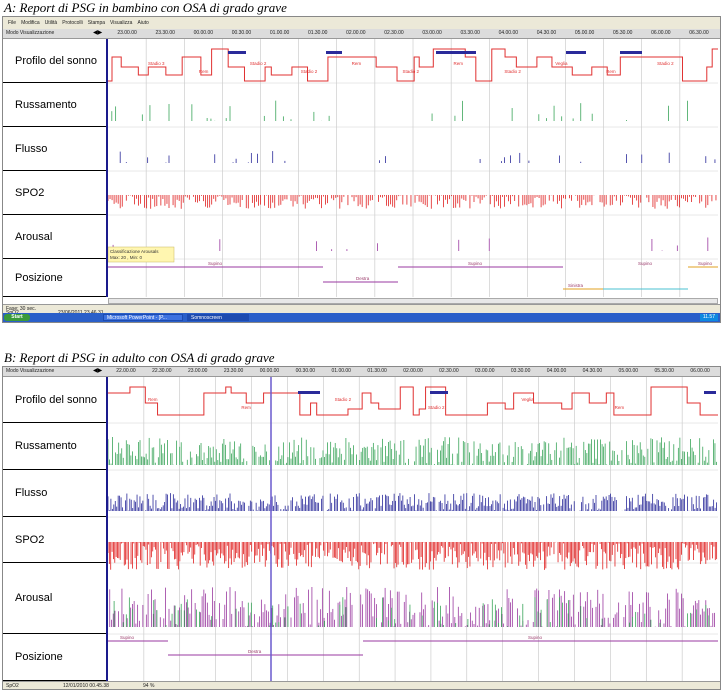  What do you see at coordinates (413, 556) in the screenshot?
I see `spo2-trace-b` at bounding box center [413, 556].